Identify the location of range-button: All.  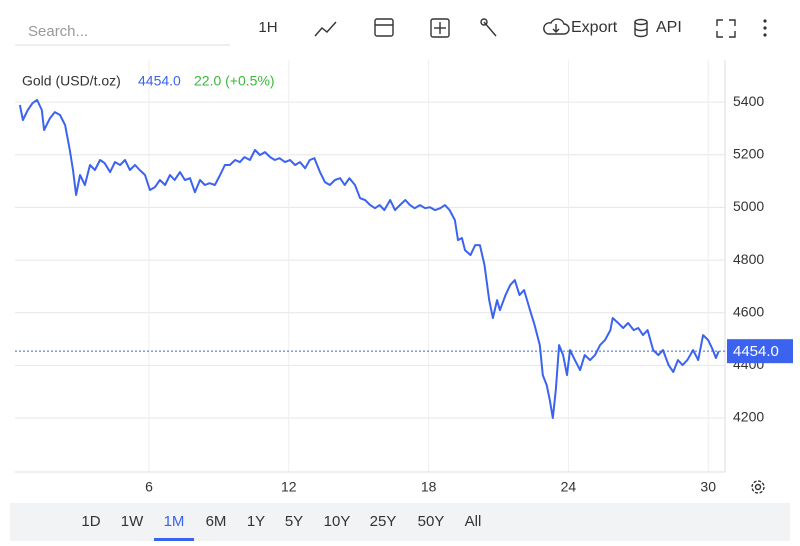
(473, 521).